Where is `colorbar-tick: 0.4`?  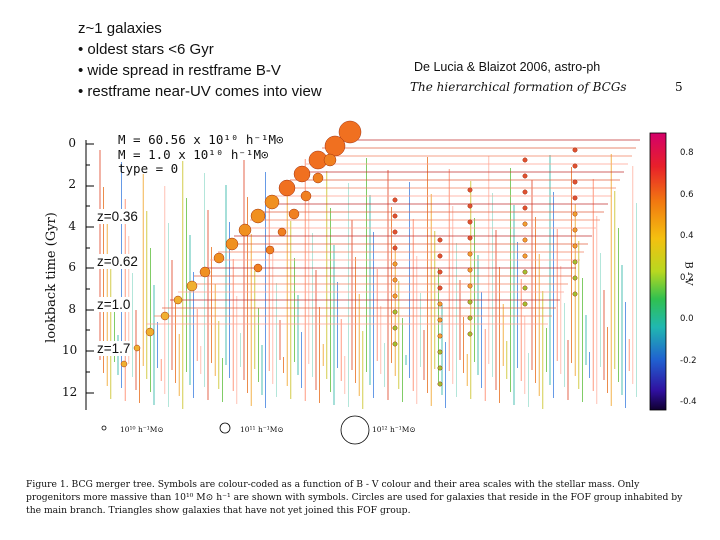
colorbar-tick: 0.4 is located at coordinates (687, 236).